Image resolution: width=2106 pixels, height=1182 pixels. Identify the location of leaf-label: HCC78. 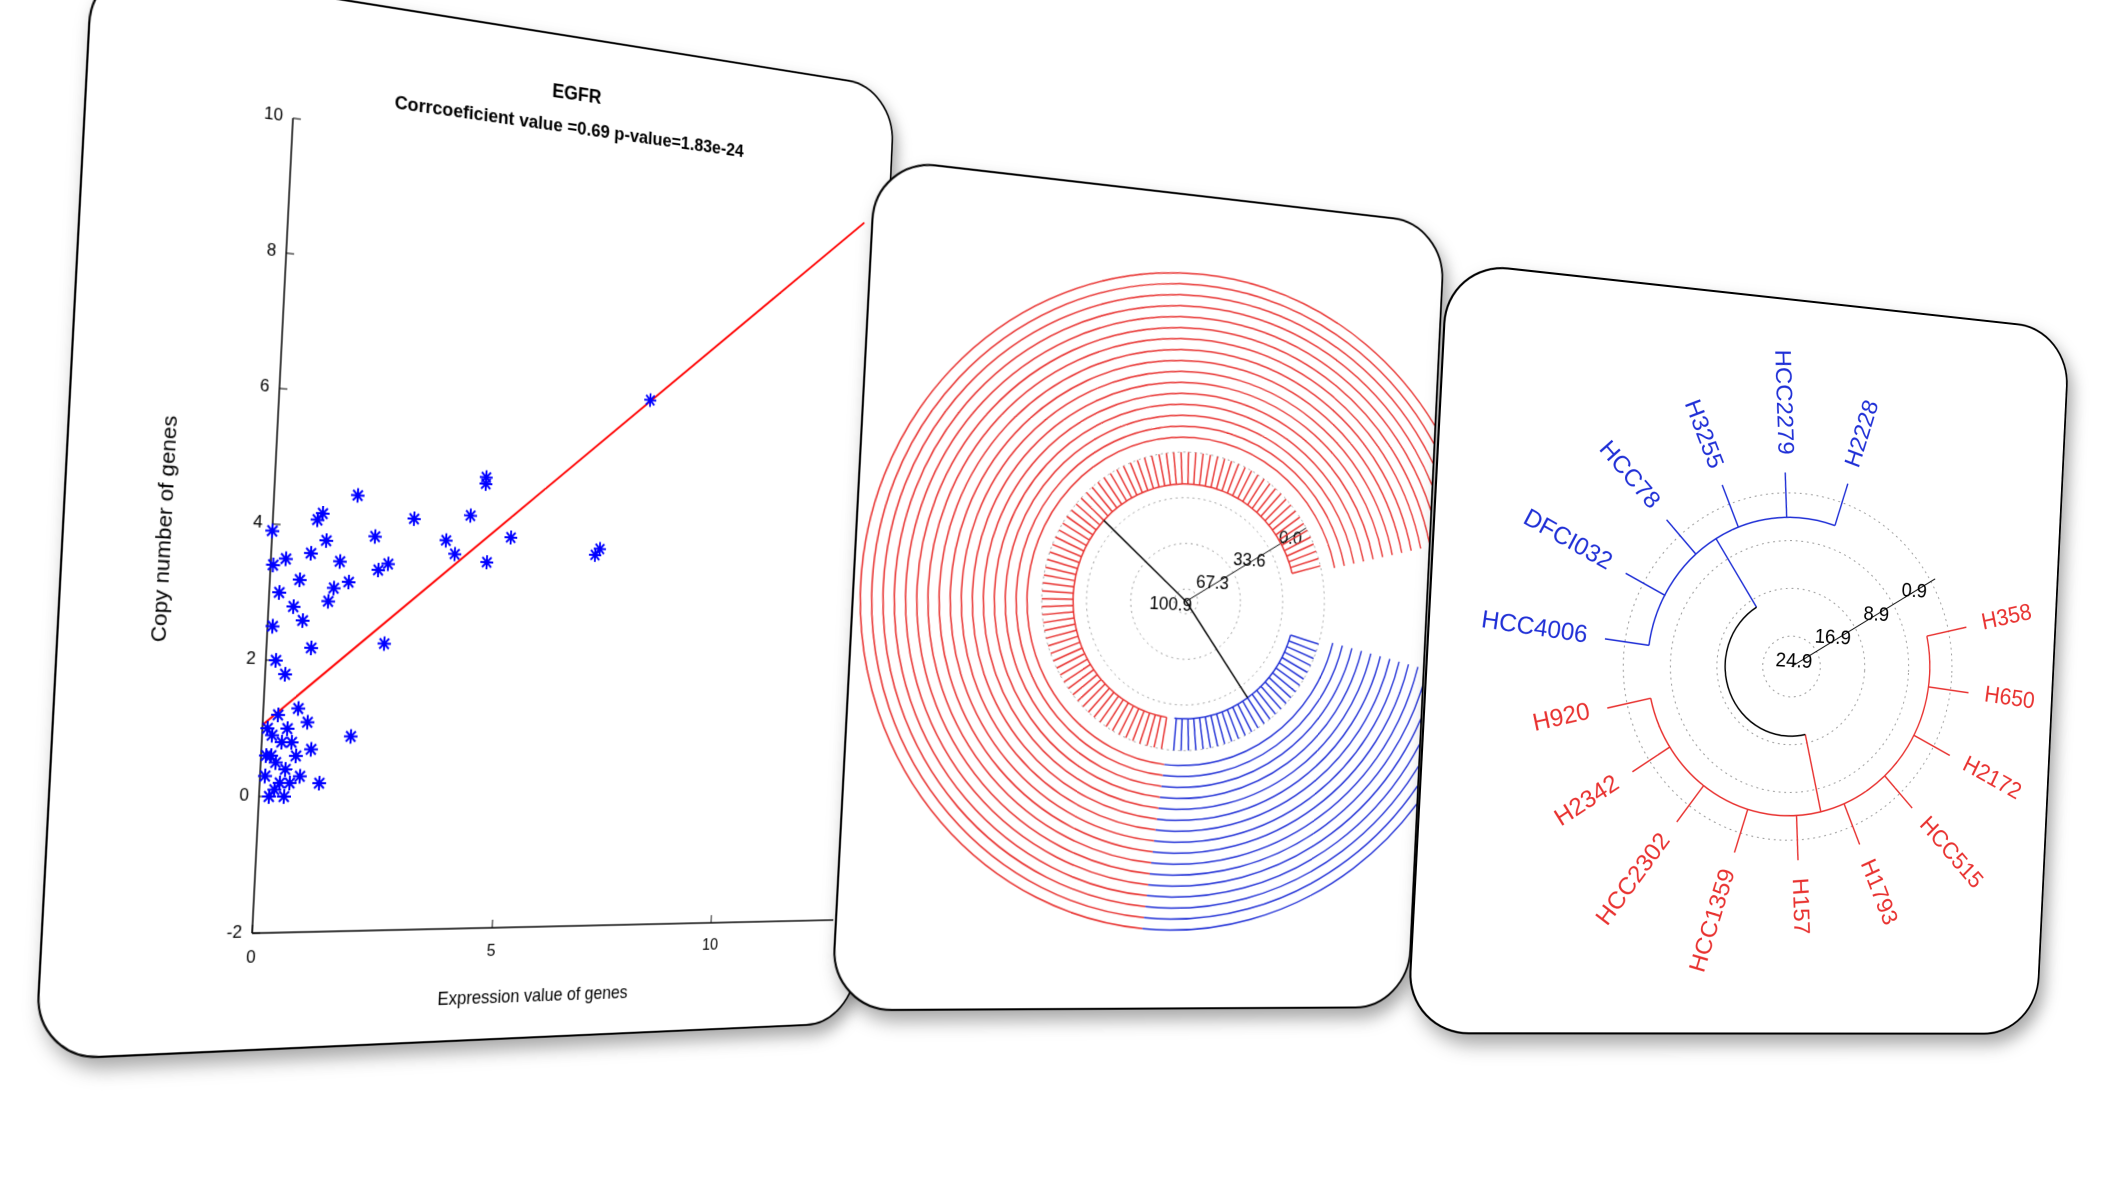
(1630, 474).